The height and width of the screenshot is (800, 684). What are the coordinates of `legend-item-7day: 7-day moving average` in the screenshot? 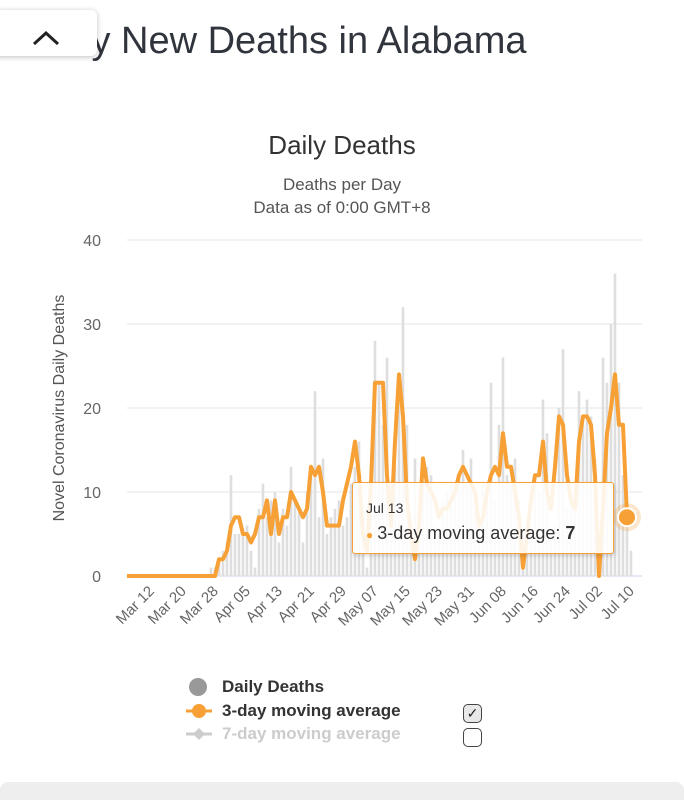 It's located at (293, 734).